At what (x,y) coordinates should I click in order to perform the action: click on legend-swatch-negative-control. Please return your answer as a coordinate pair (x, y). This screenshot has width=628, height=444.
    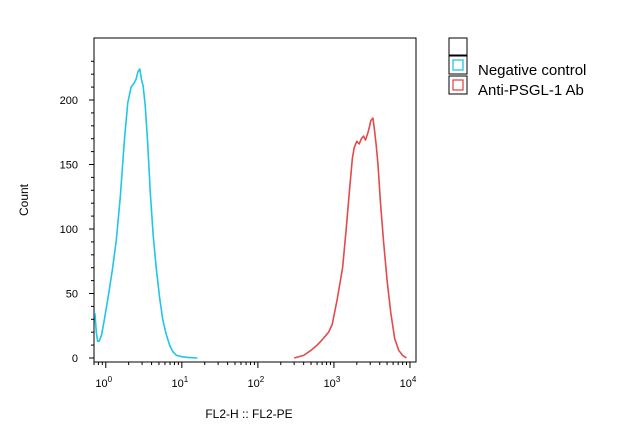
    Looking at the image, I should click on (458, 65).